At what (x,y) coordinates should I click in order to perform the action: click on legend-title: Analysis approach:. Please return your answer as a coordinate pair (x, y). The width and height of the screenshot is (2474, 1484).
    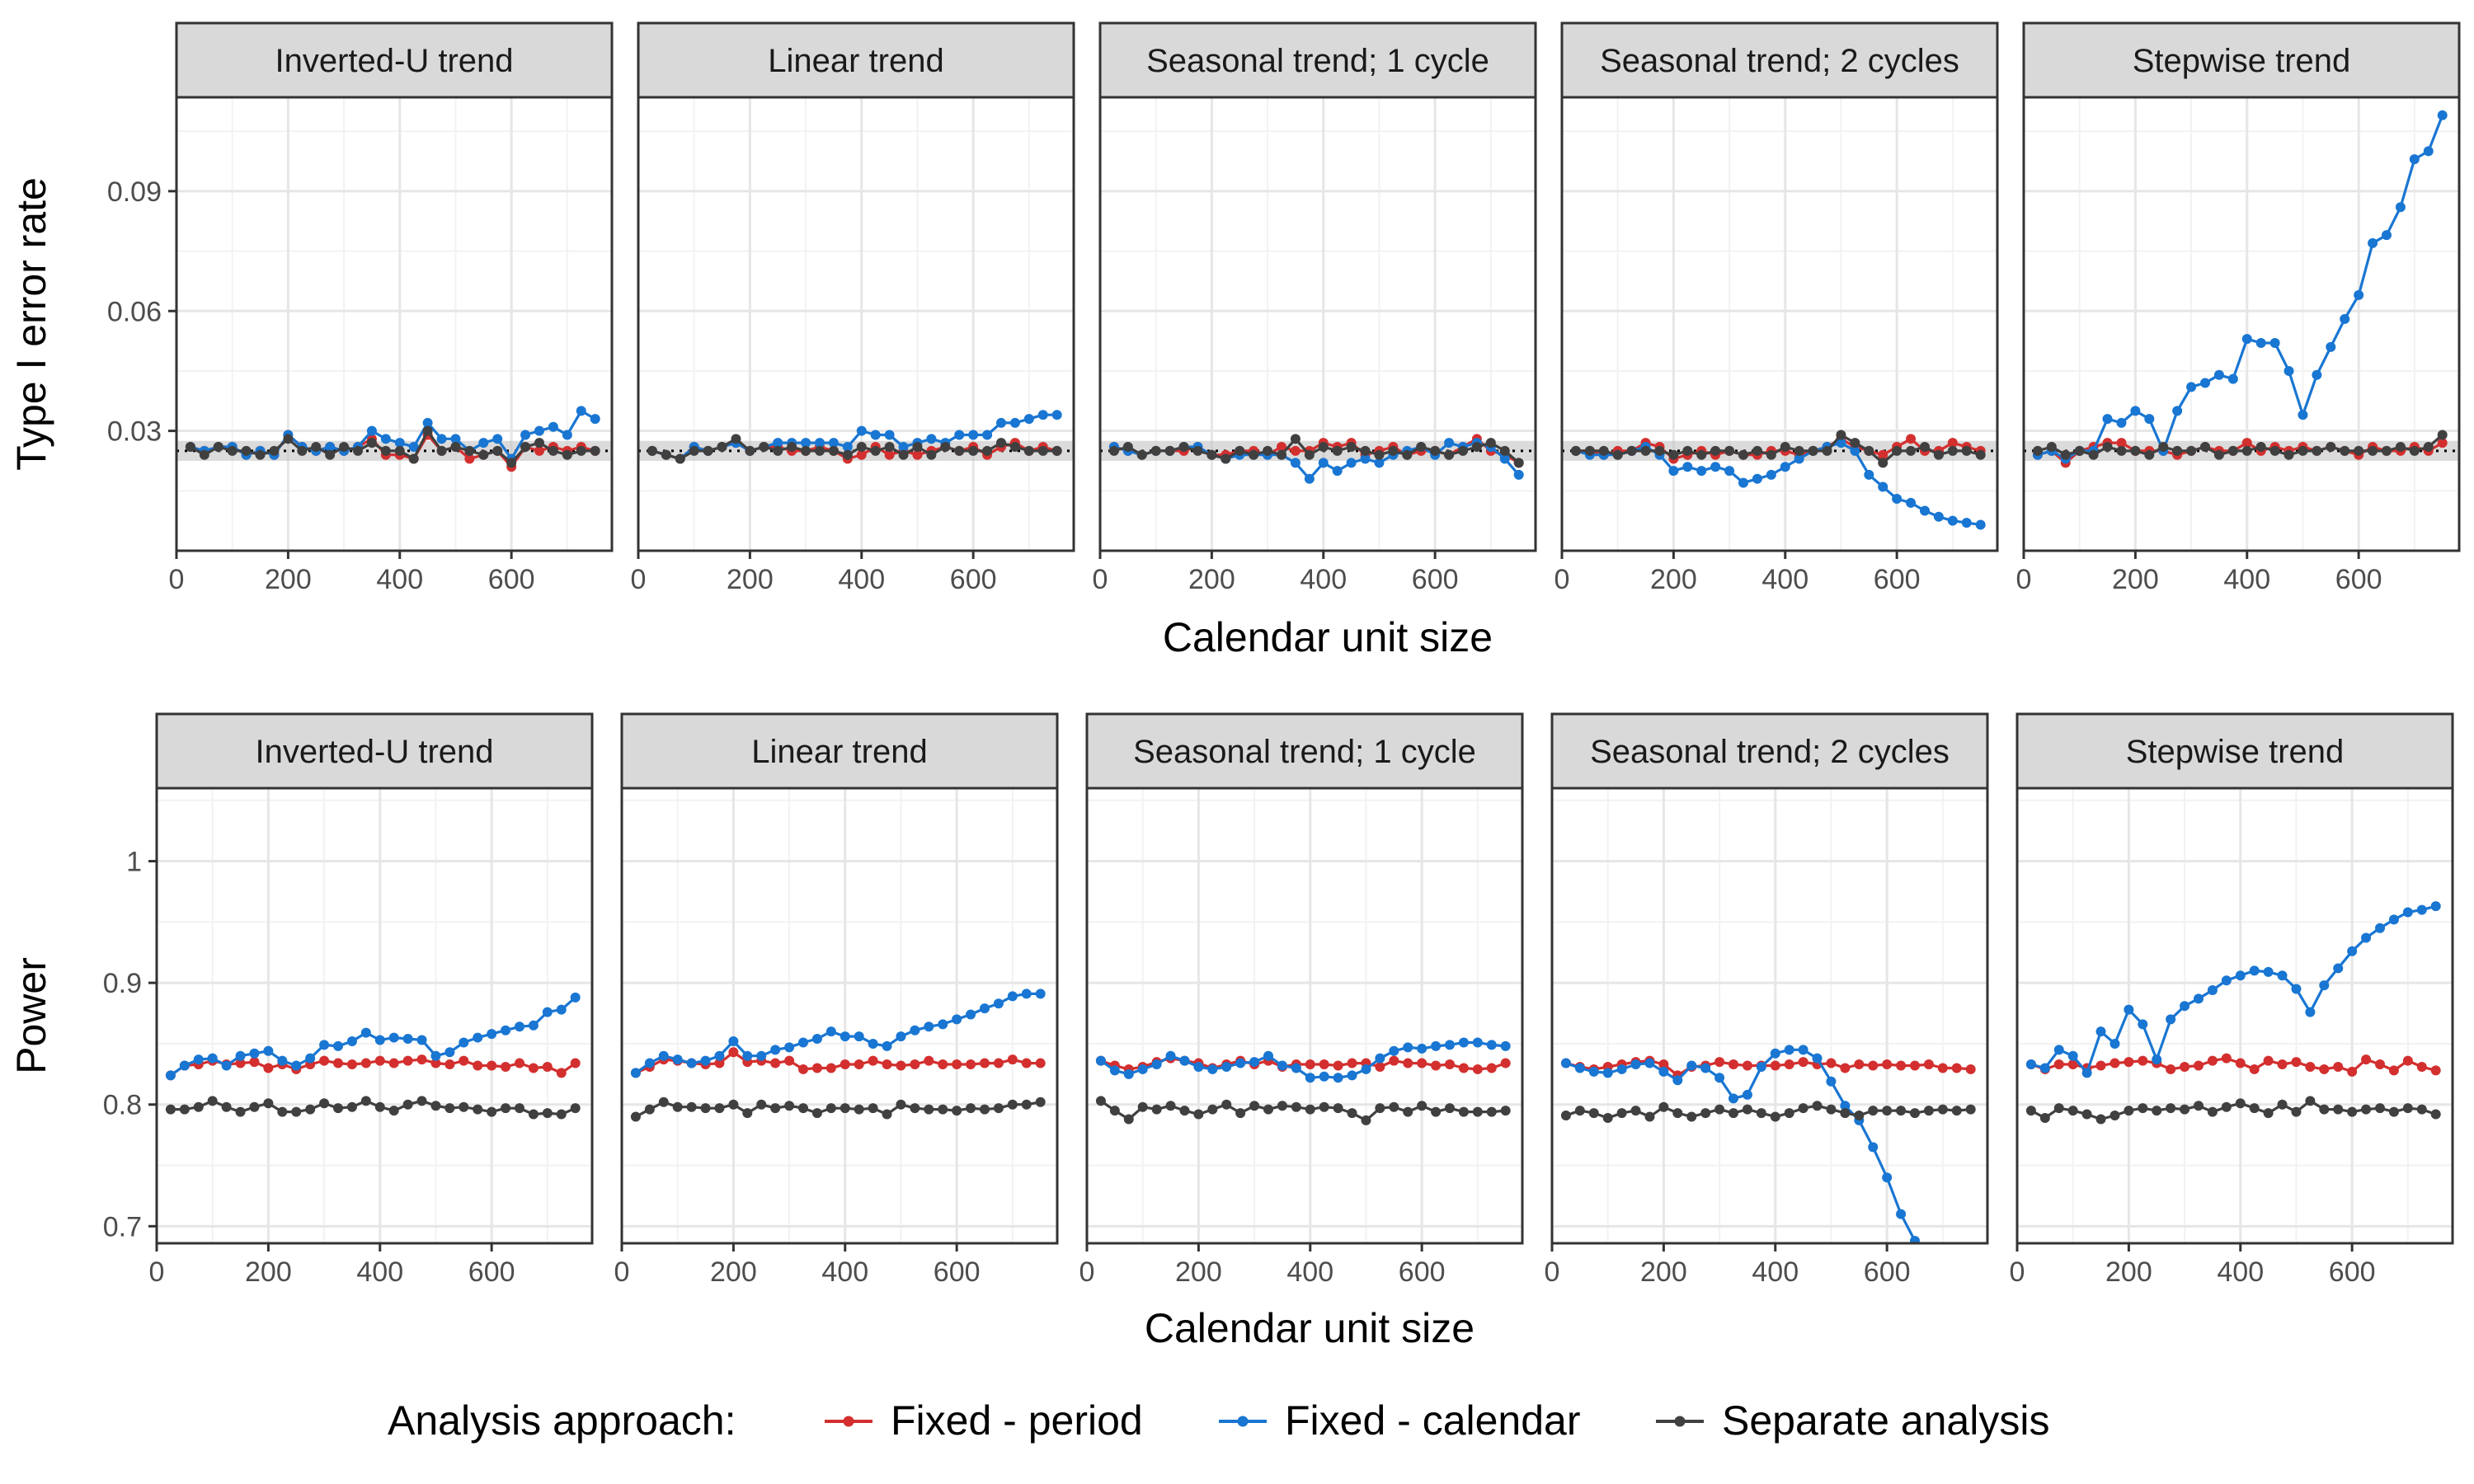
    Looking at the image, I should click on (562, 1420).